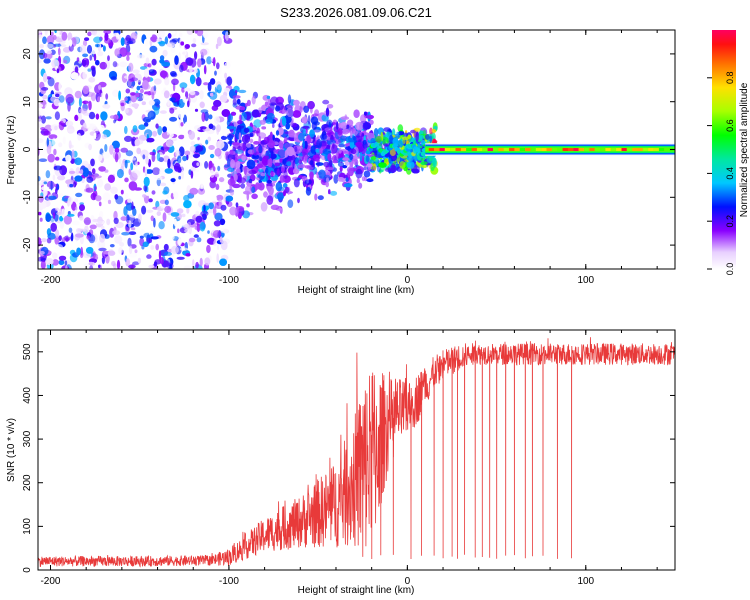  Describe the element at coordinates (724, 149) in the screenshot. I see `colorbar-gradient` at that location.